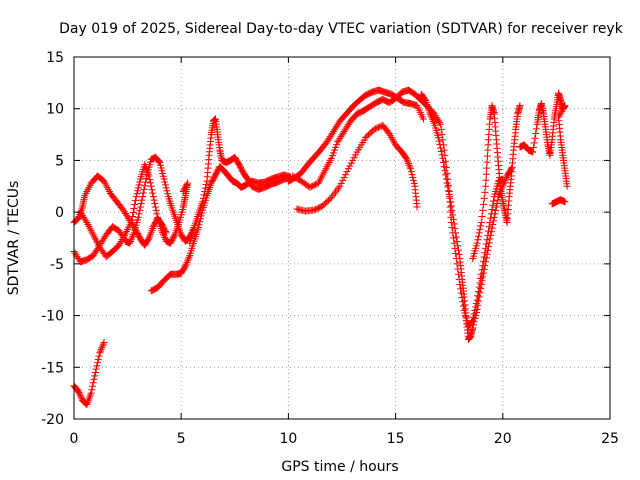  I want to click on x-tick-label: 10, so click(288, 439).